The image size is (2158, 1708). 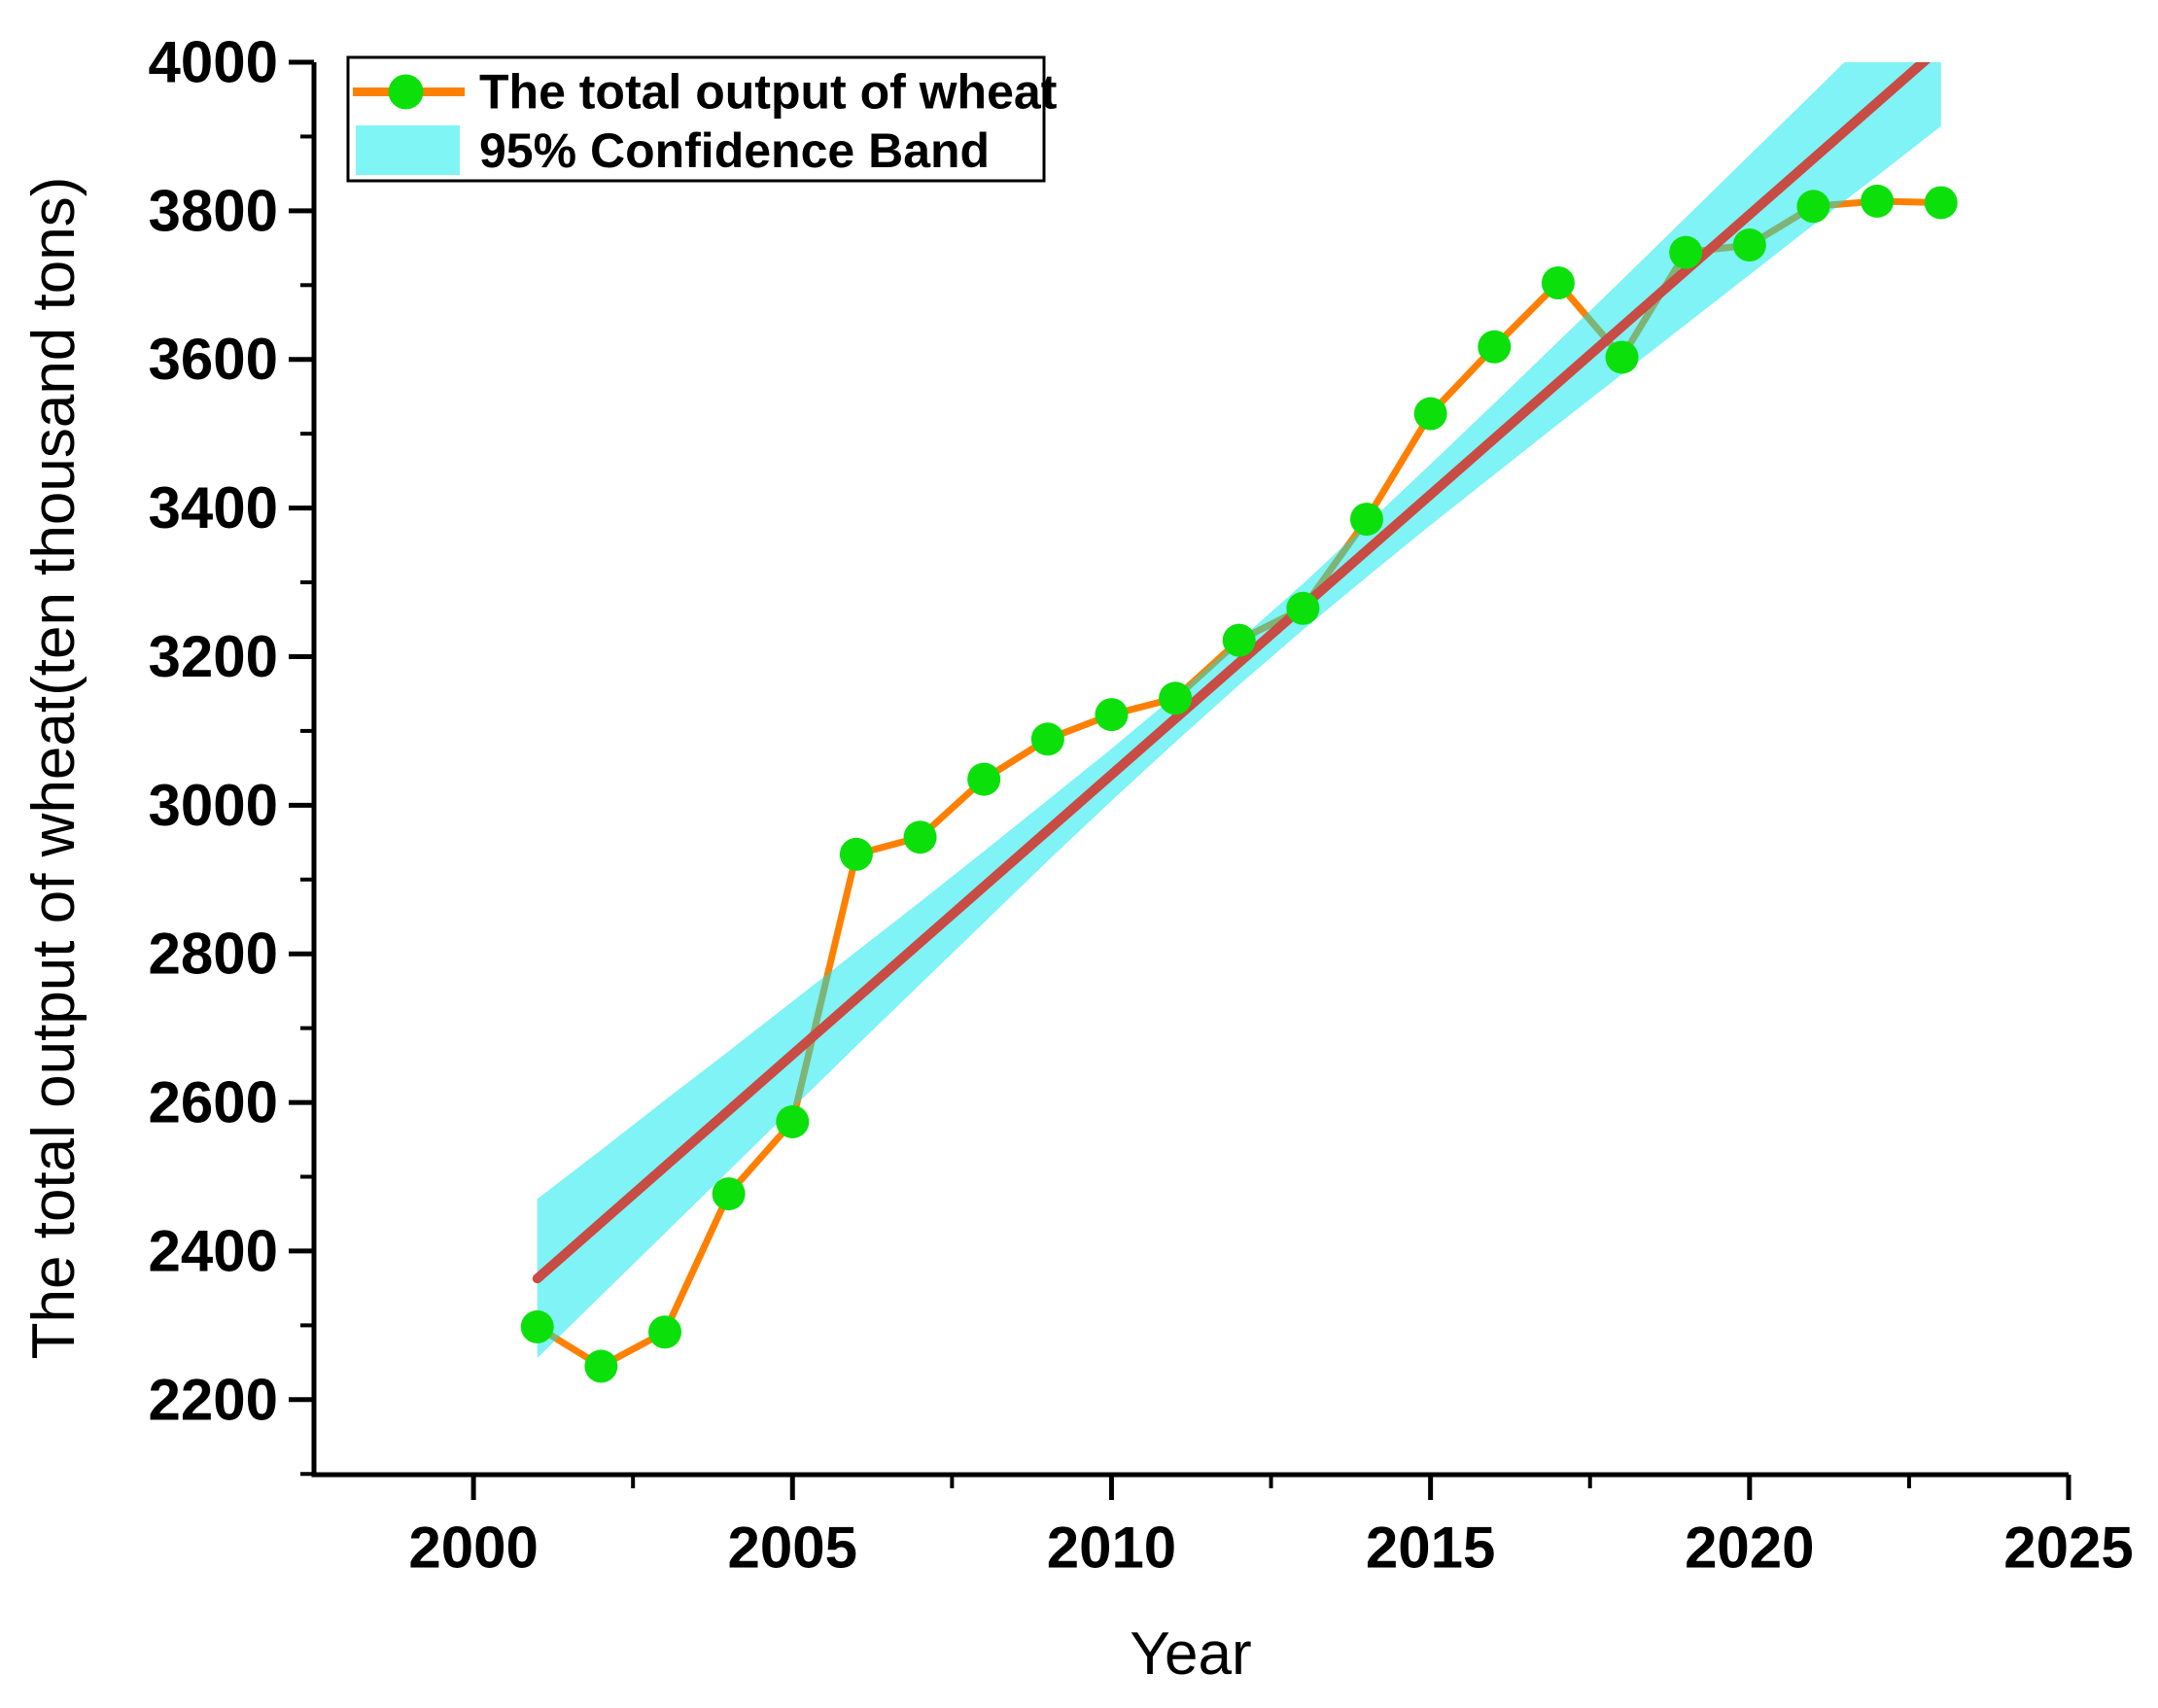 I want to click on x-tick-label: 2025, so click(x=2068, y=1549).